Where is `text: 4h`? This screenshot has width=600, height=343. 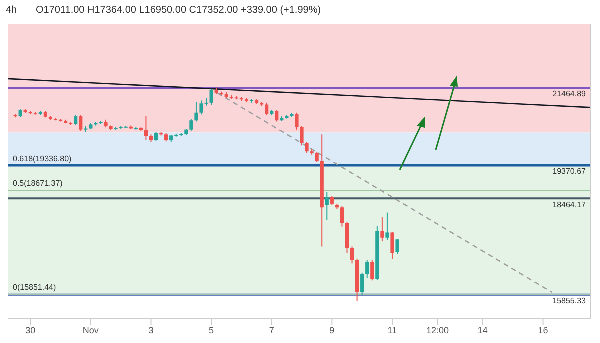
text: 4h is located at coordinates (12, 10).